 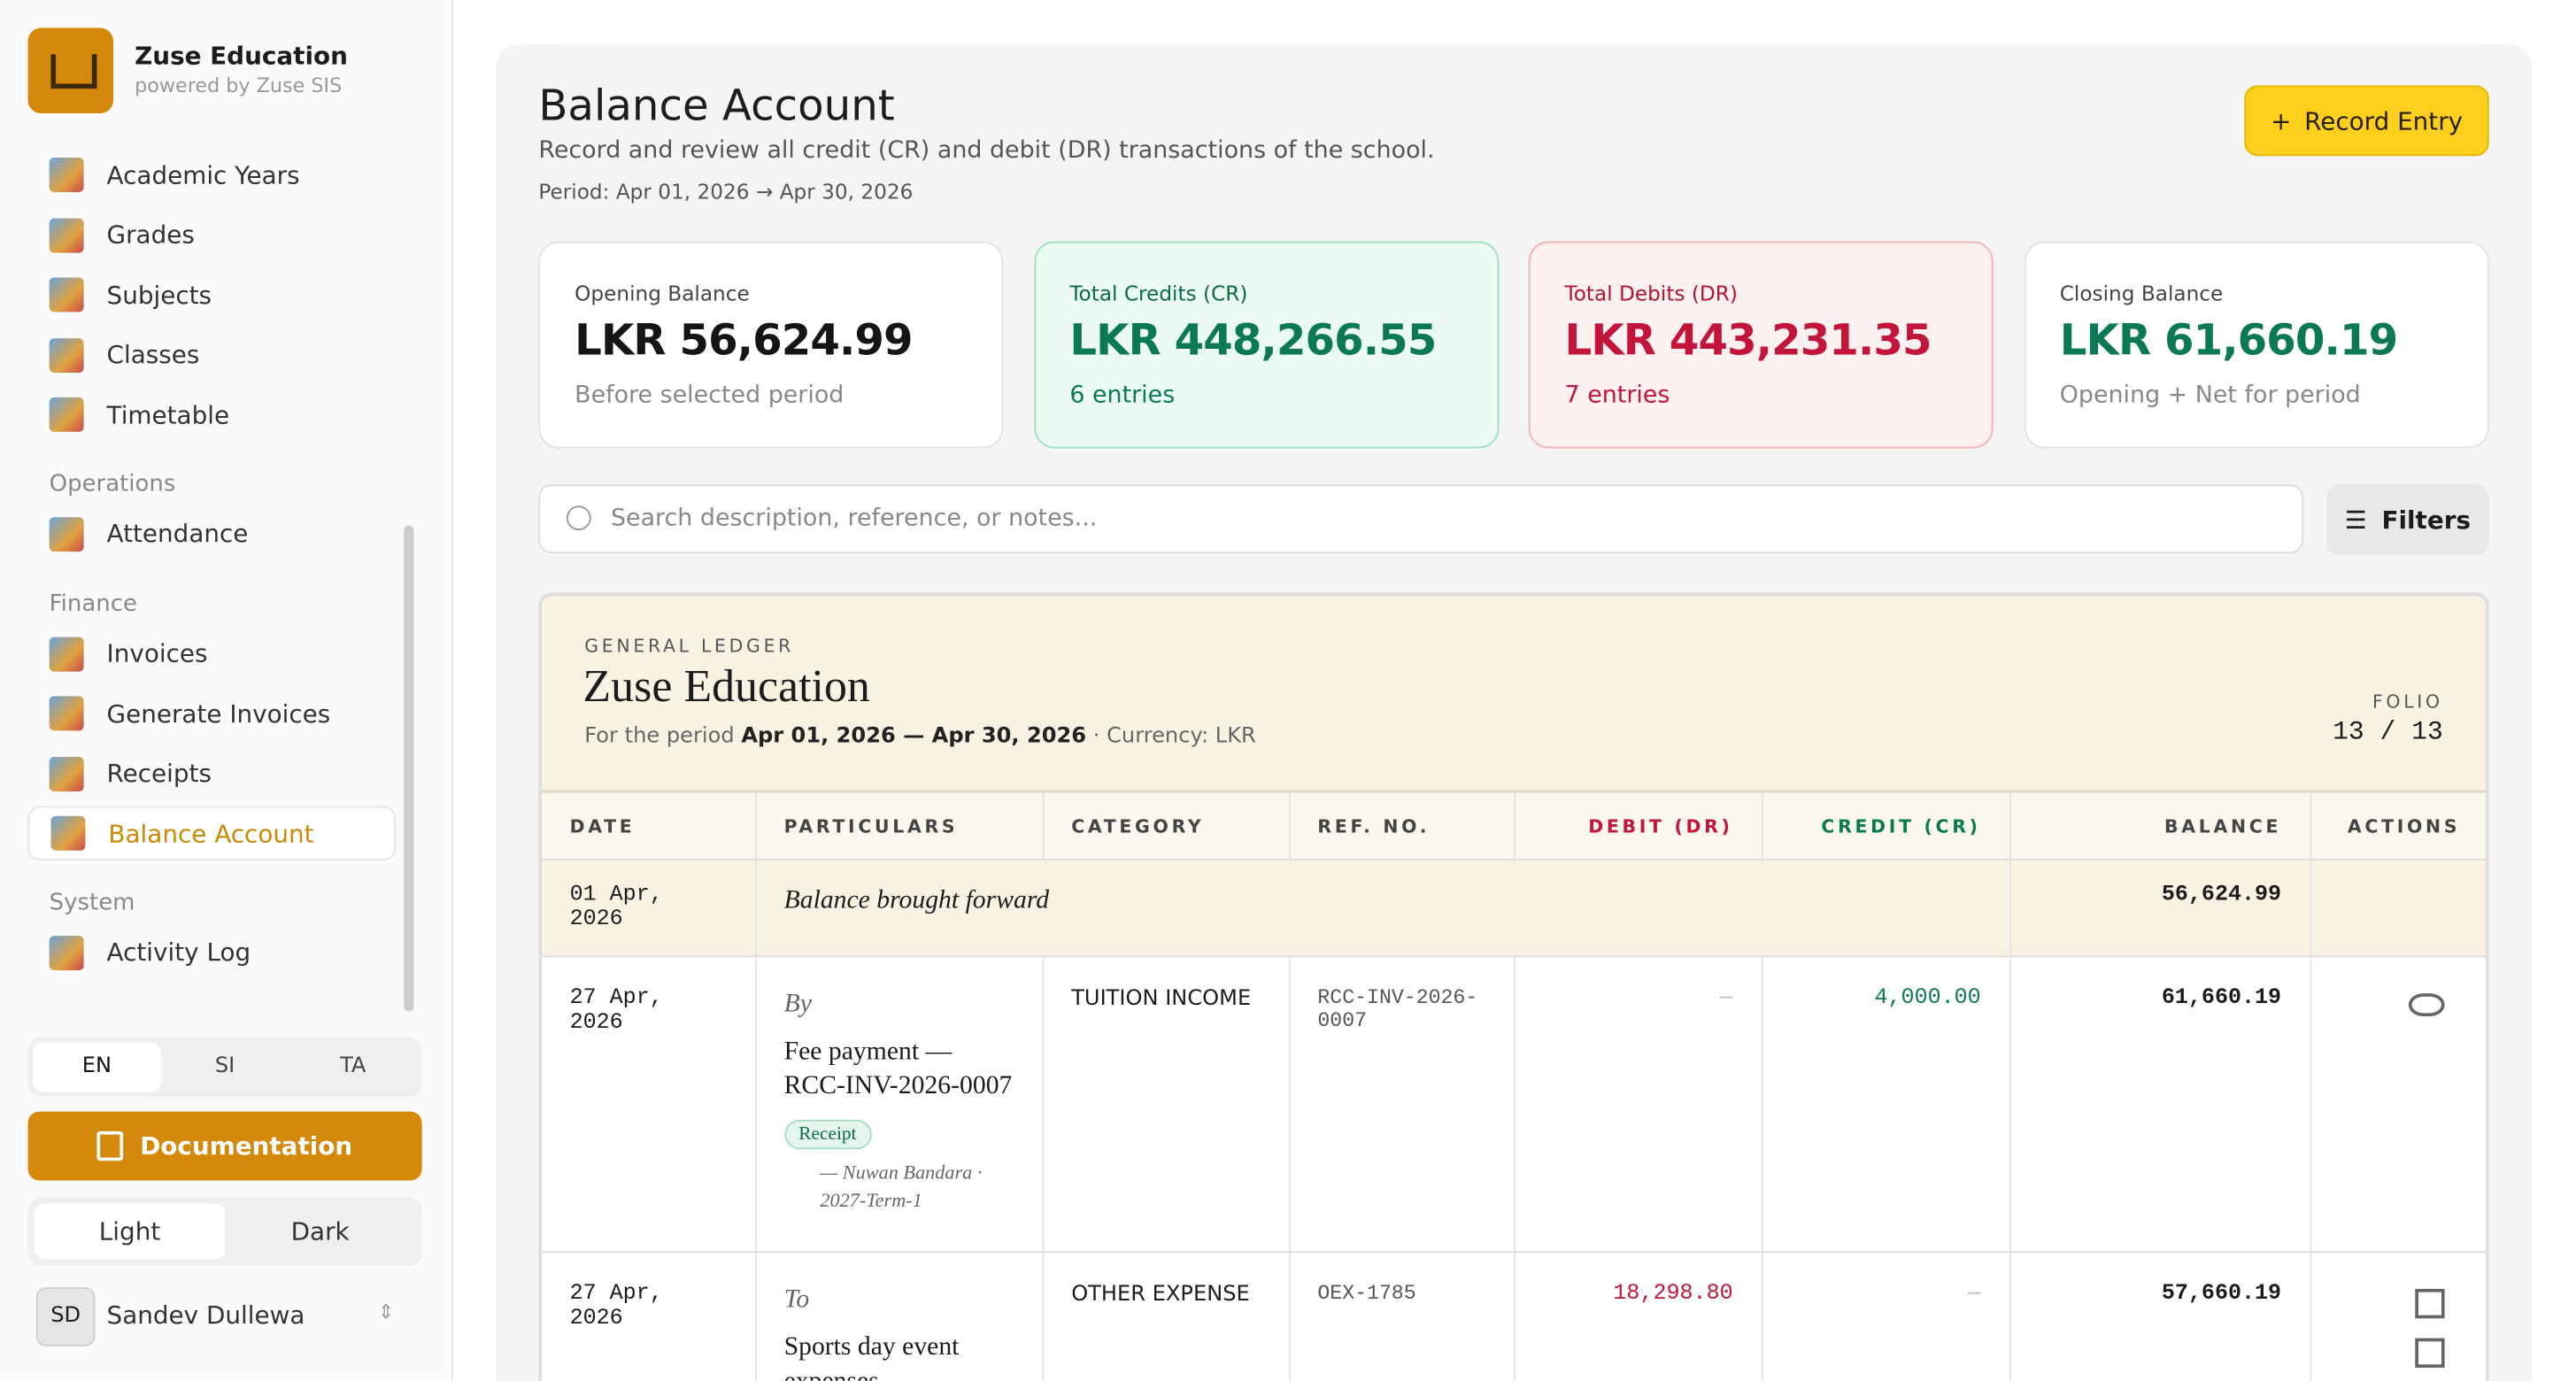 I want to click on balance: 56,624.99, so click(x=2160, y=909).